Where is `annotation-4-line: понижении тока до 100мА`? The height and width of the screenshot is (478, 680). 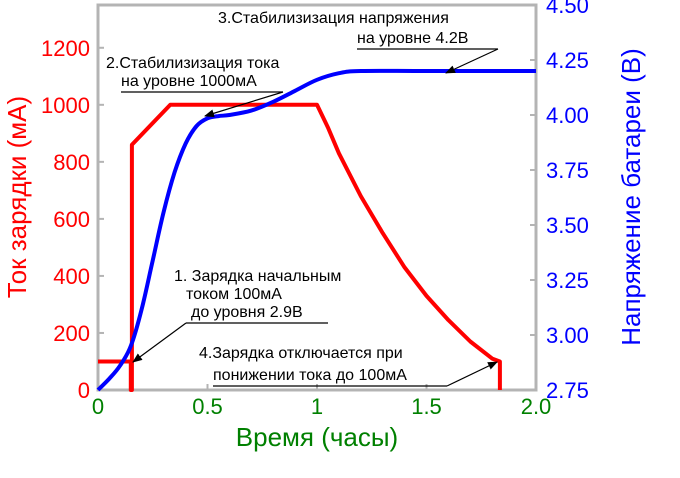
annotation-4-line: понижении тока до 100мА is located at coordinates (310, 375).